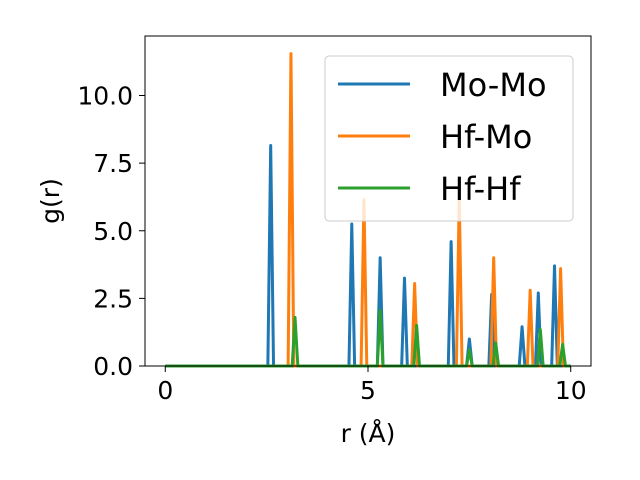  What do you see at coordinates (113, 298) in the screenshot?
I see `y-tick-label: 2.5` at bounding box center [113, 298].